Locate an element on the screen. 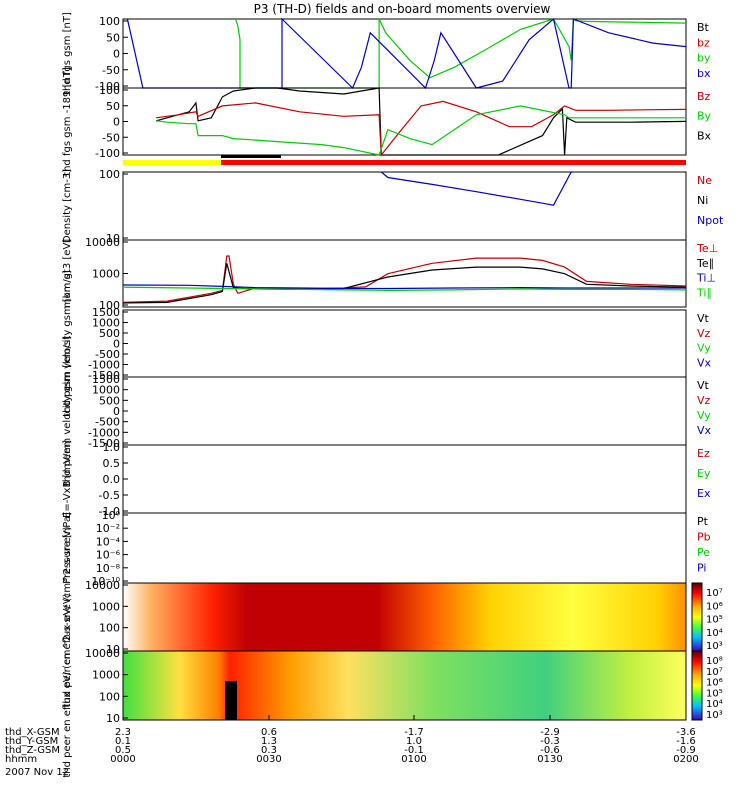 The width and height of the screenshot is (750, 804). legend-entry: Npot is located at coordinates (710, 220).